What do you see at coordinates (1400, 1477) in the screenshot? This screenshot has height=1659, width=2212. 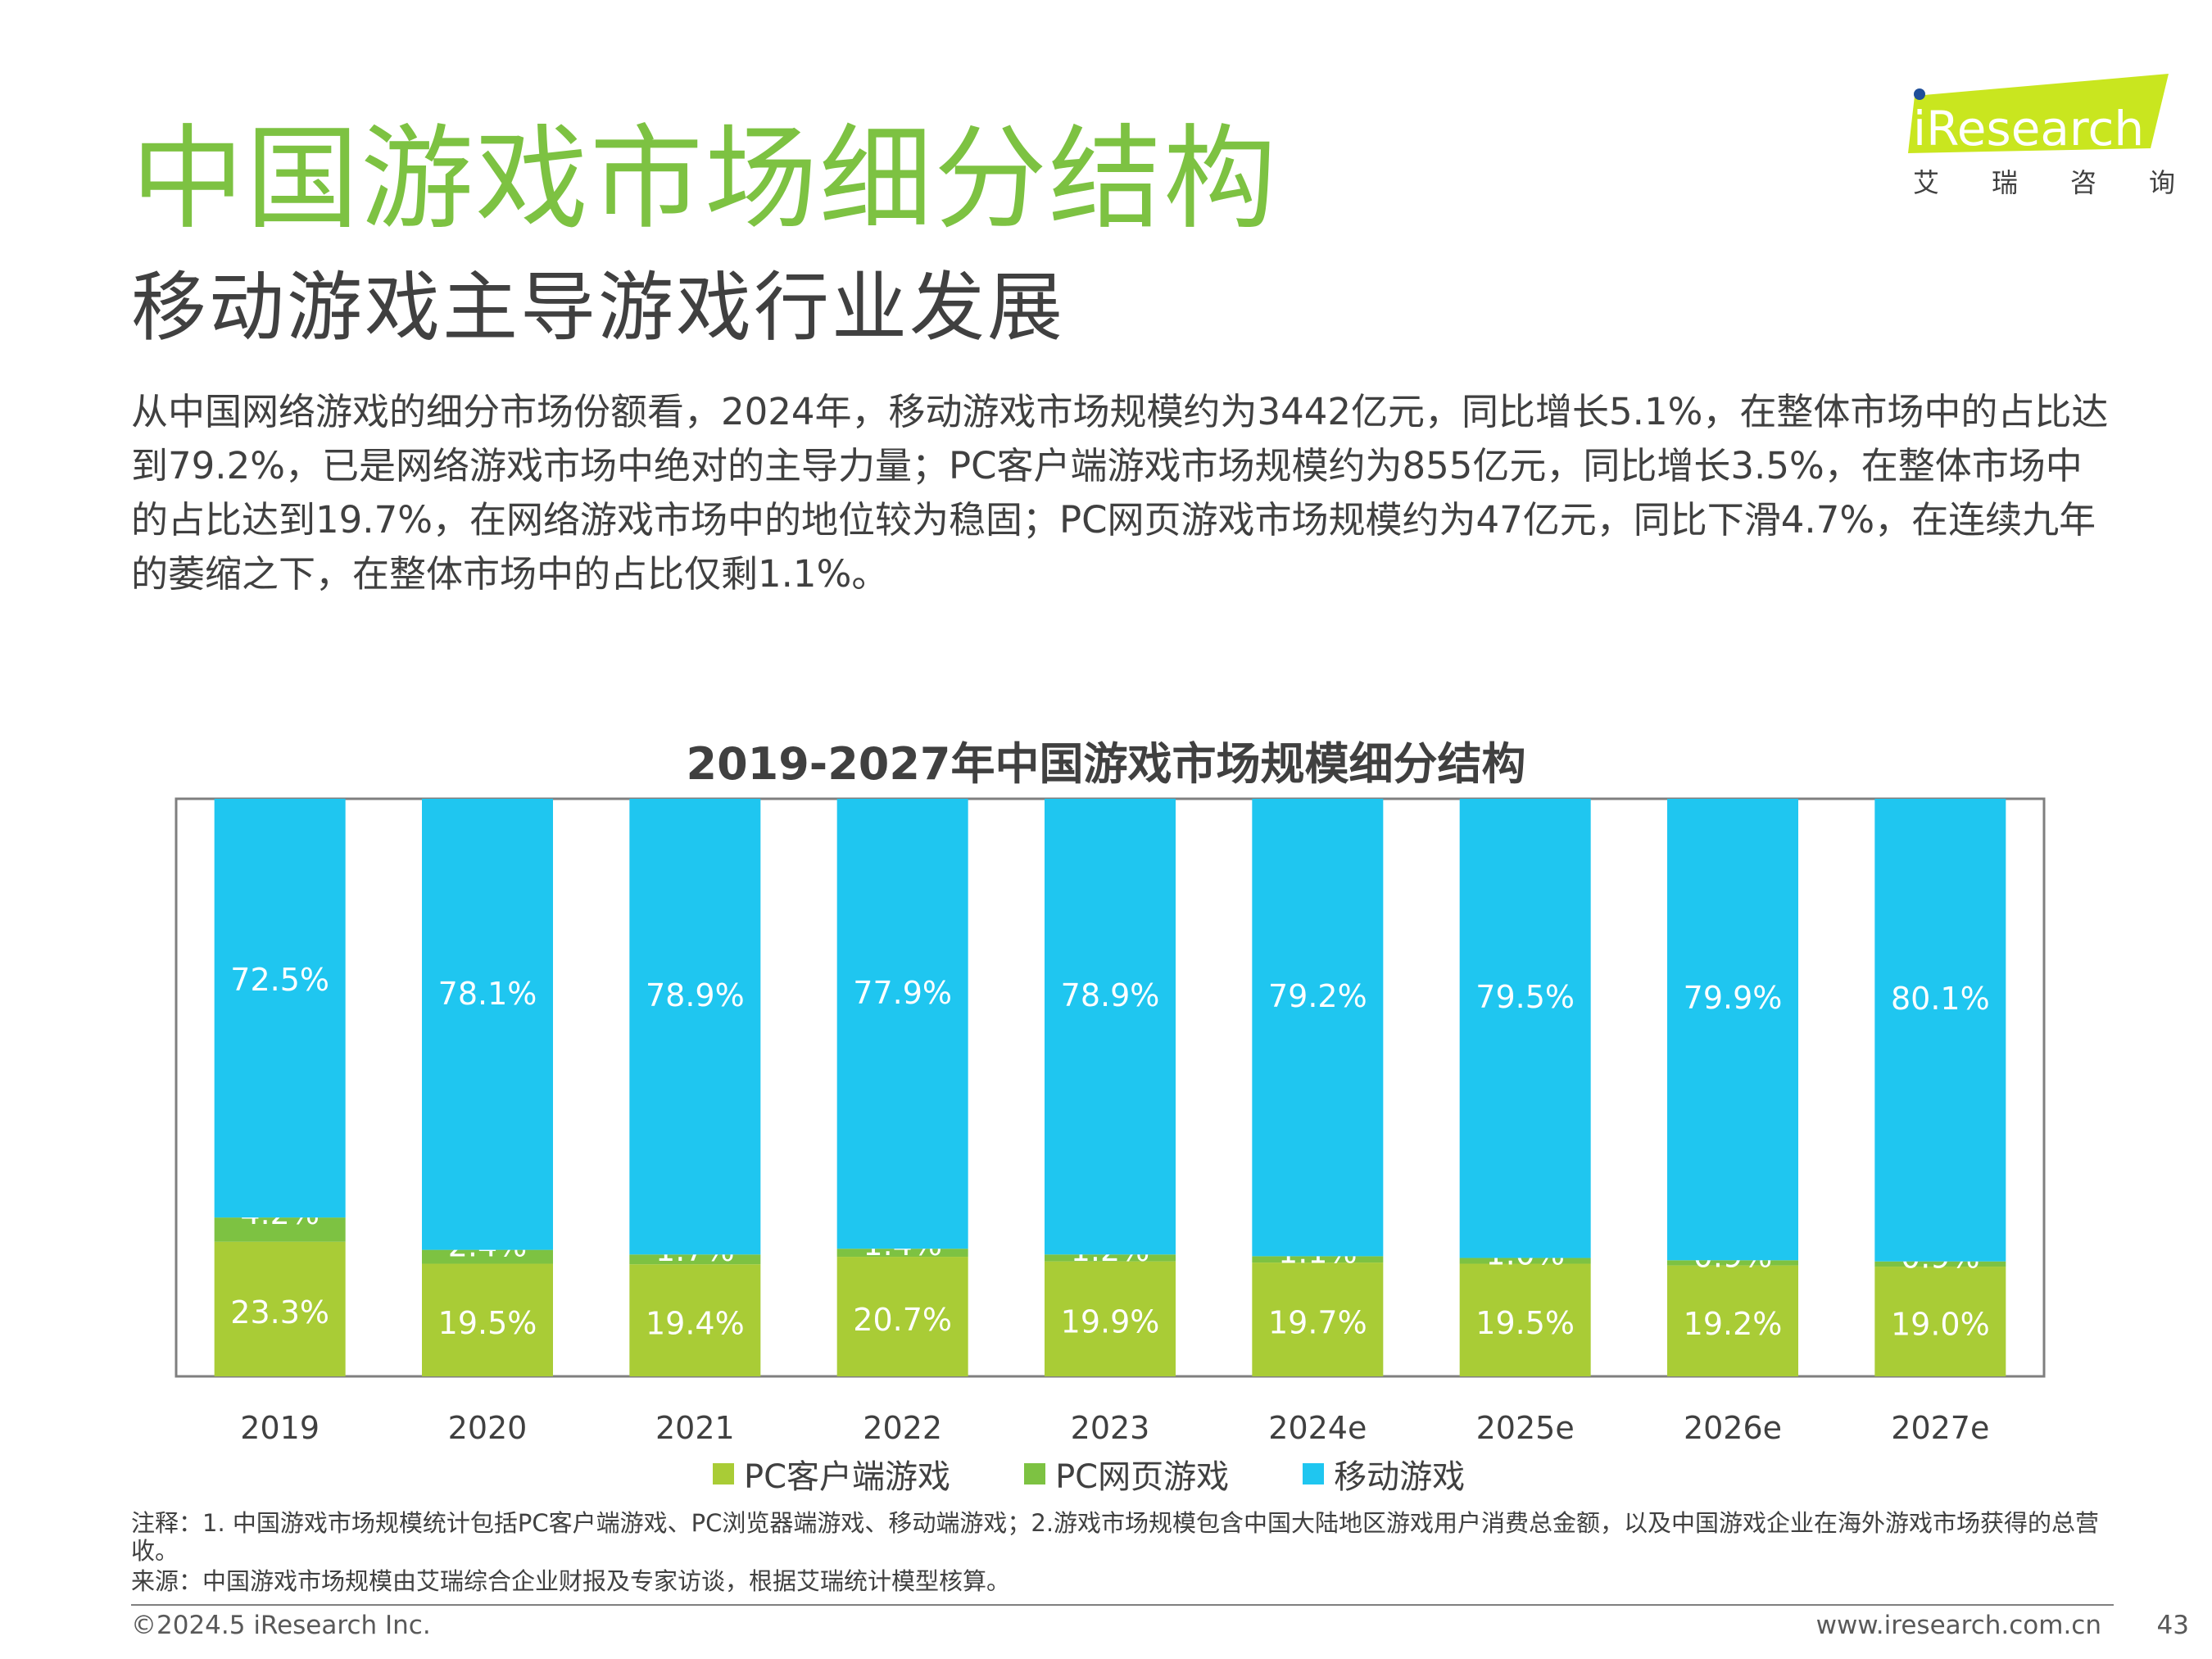 I see `legend-label: 移动游戏` at bounding box center [1400, 1477].